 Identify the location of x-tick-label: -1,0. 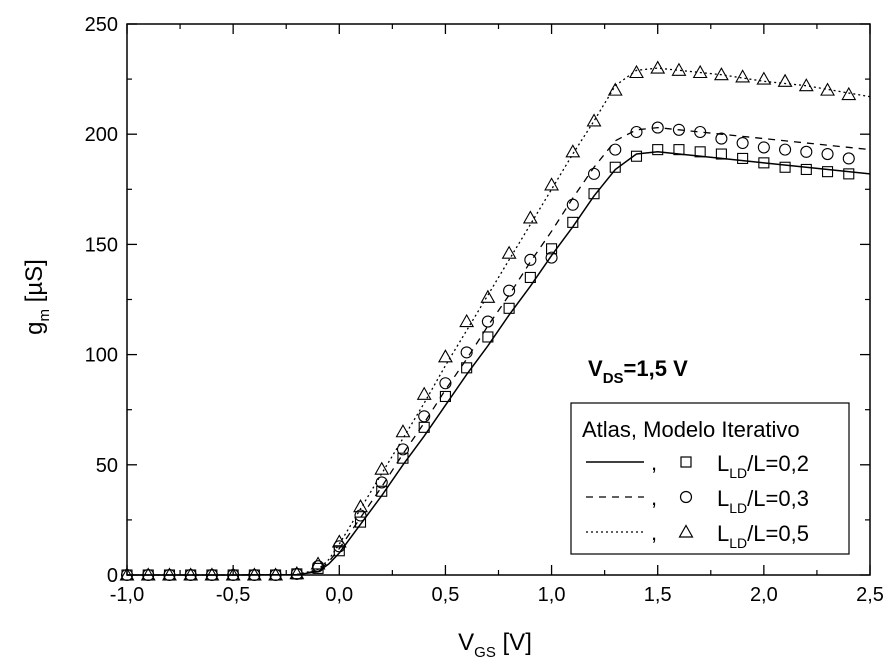
(127, 595).